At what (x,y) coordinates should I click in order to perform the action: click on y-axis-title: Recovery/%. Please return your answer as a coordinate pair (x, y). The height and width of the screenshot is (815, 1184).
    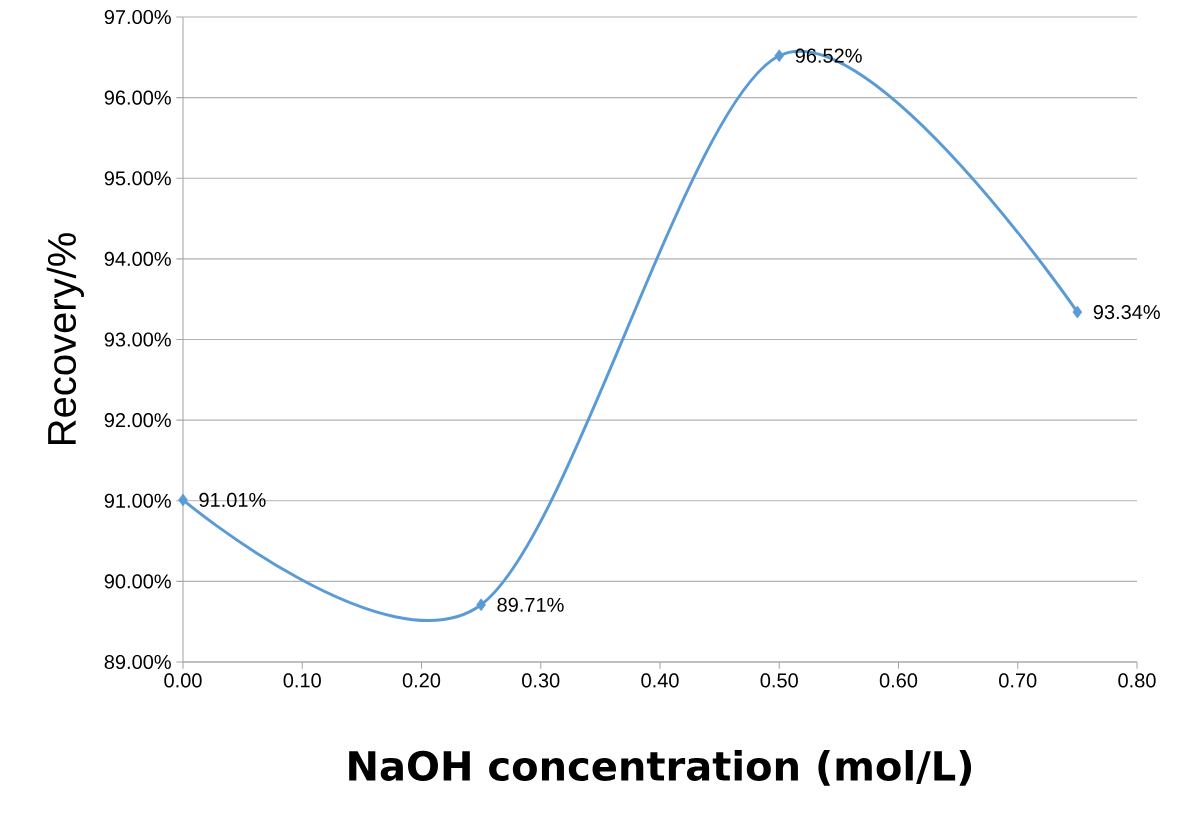
    Looking at the image, I should click on (65, 339).